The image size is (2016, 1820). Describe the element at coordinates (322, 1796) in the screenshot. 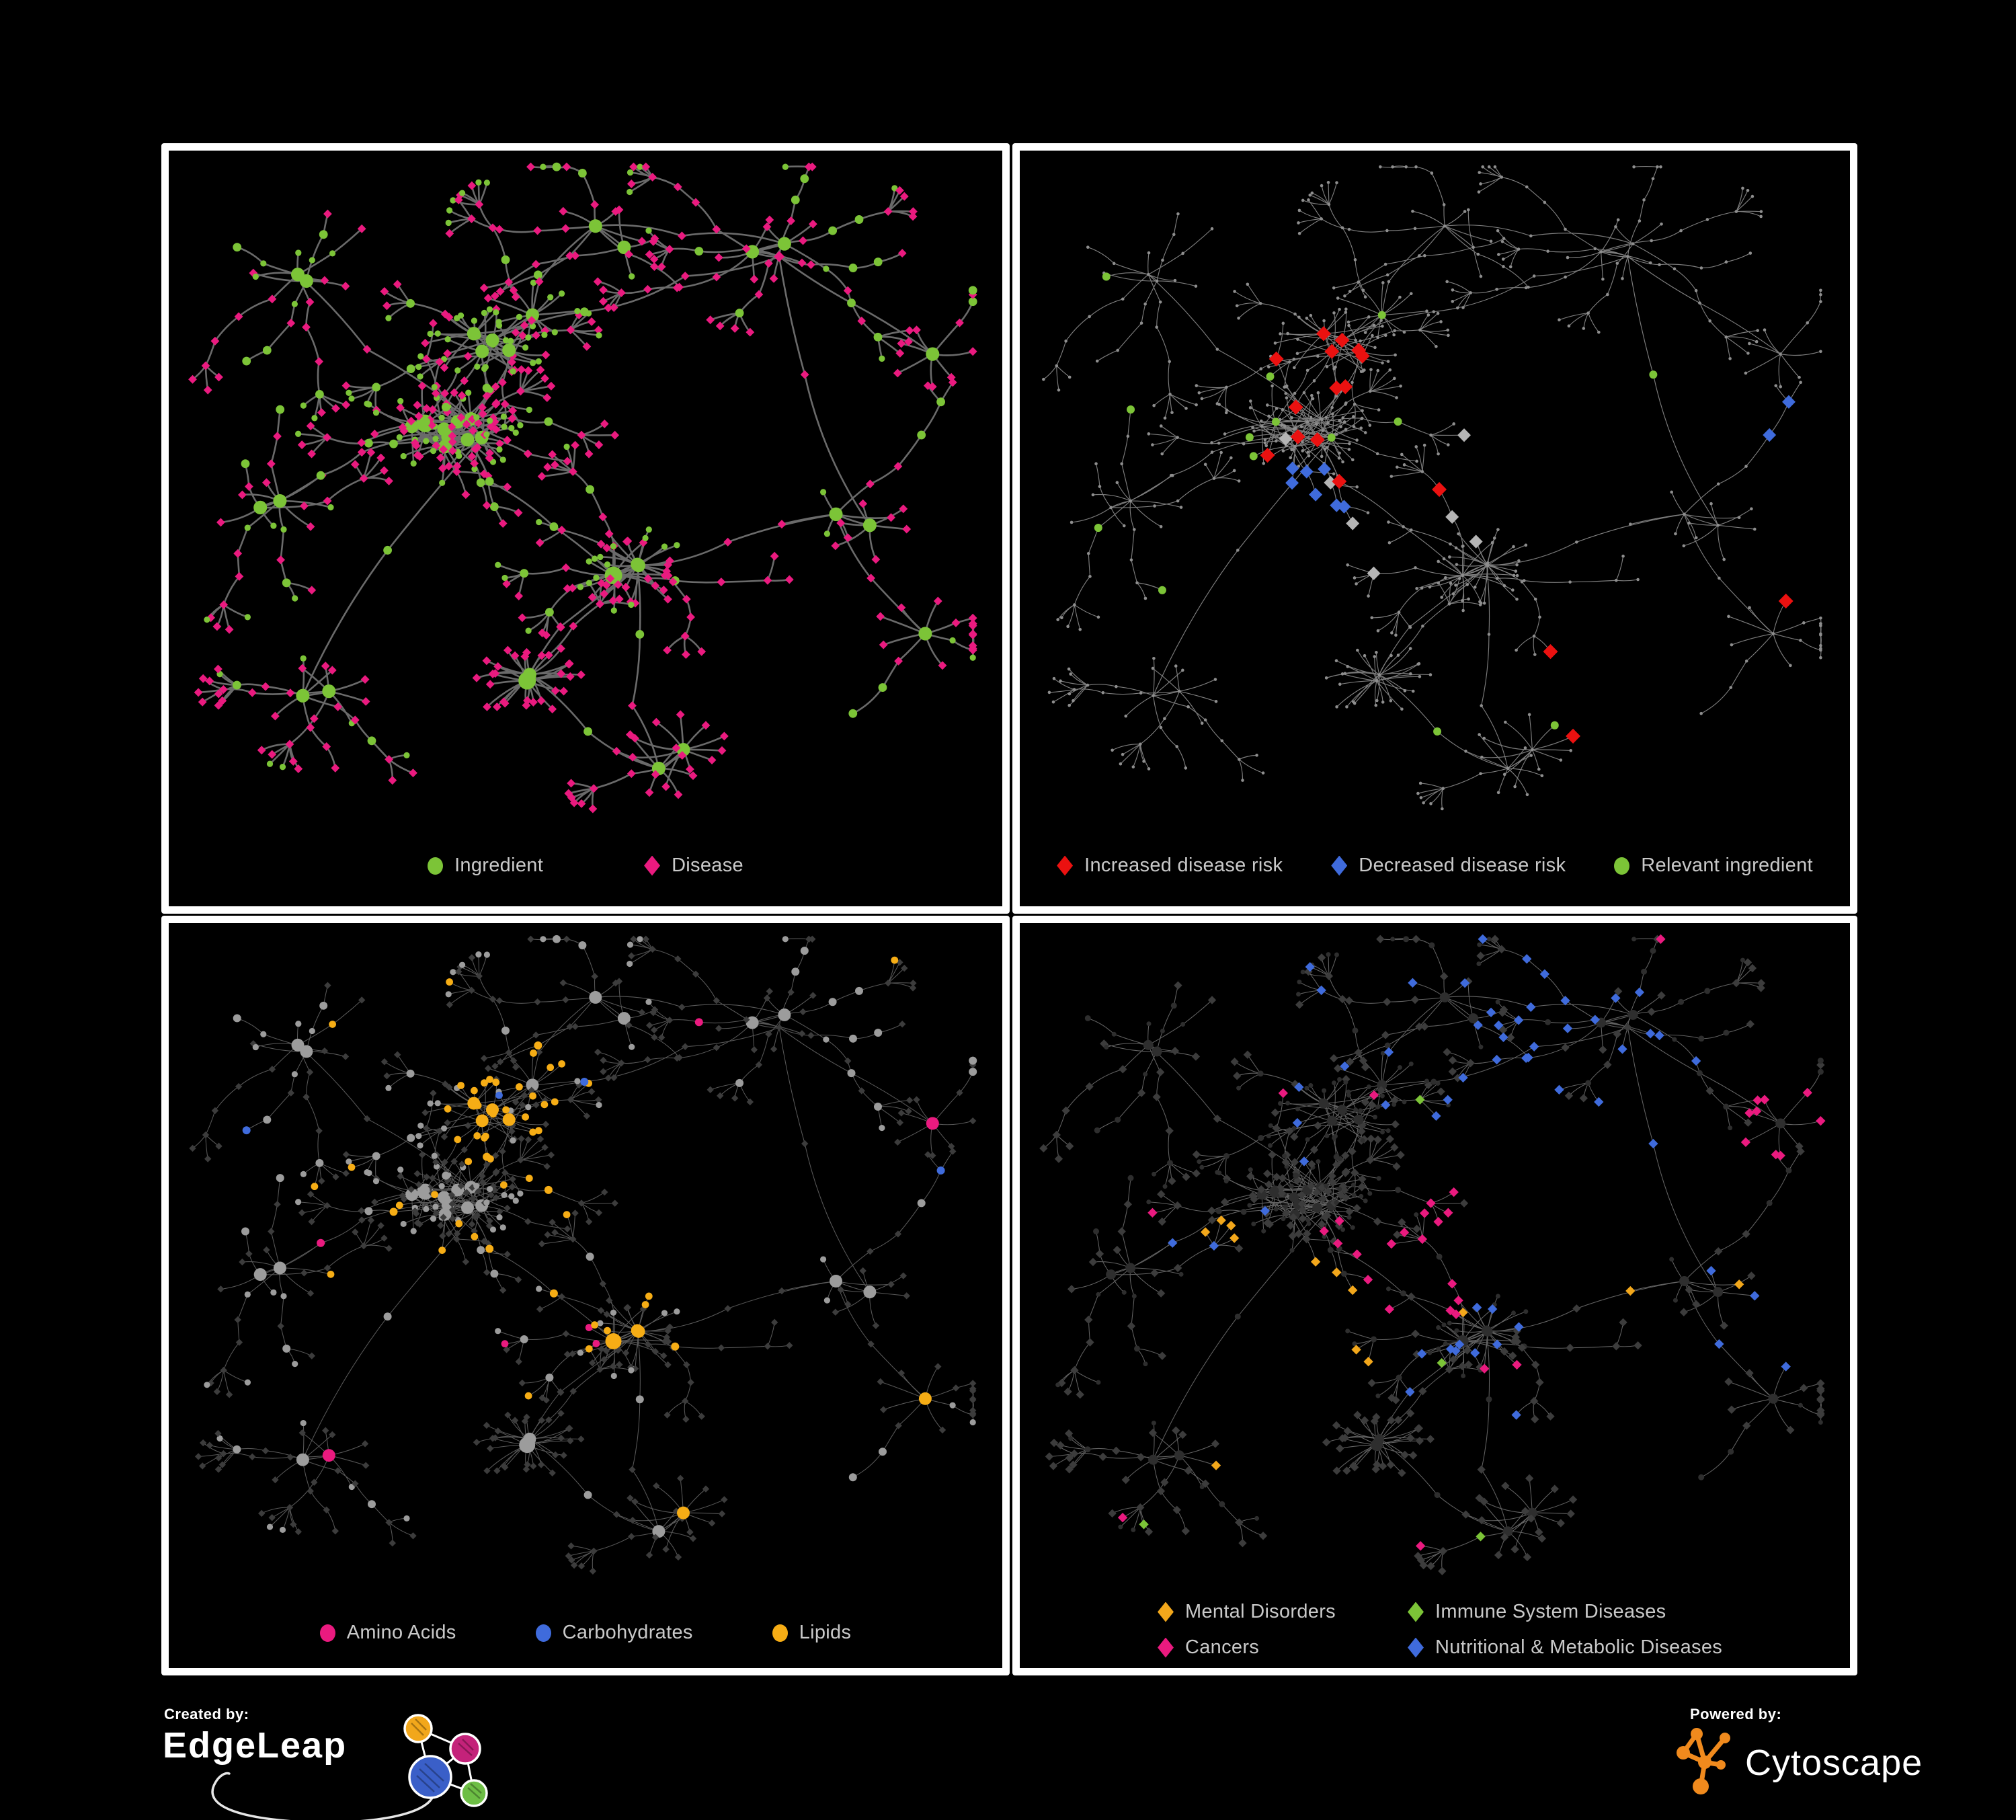

I see `edgeleap-swoosh` at that location.